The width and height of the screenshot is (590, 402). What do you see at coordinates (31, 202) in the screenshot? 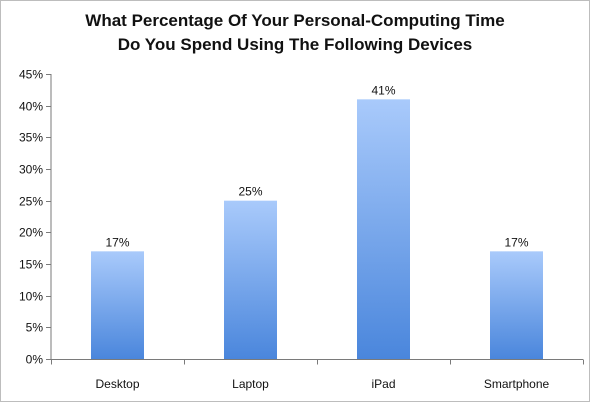
I see `y-tick-label: 25%` at bounding box center [31, 202].